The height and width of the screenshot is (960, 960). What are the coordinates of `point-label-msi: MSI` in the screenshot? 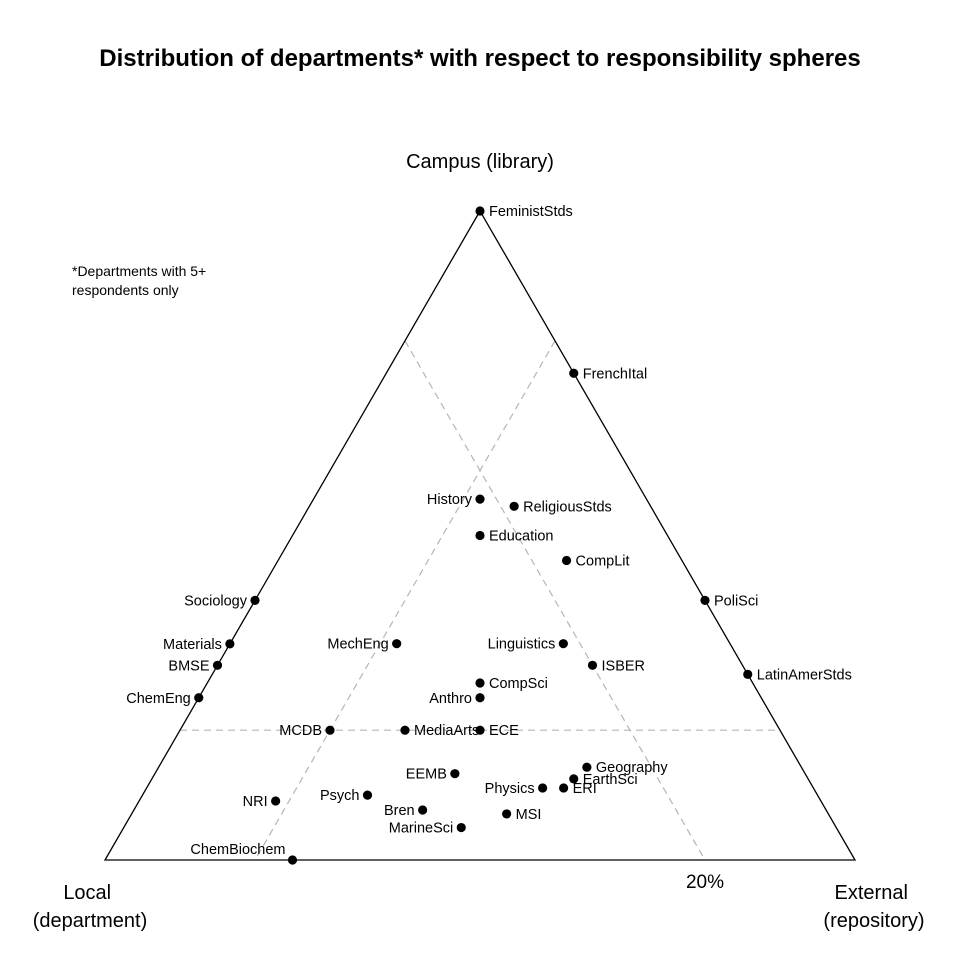 It's located at (529, 815).